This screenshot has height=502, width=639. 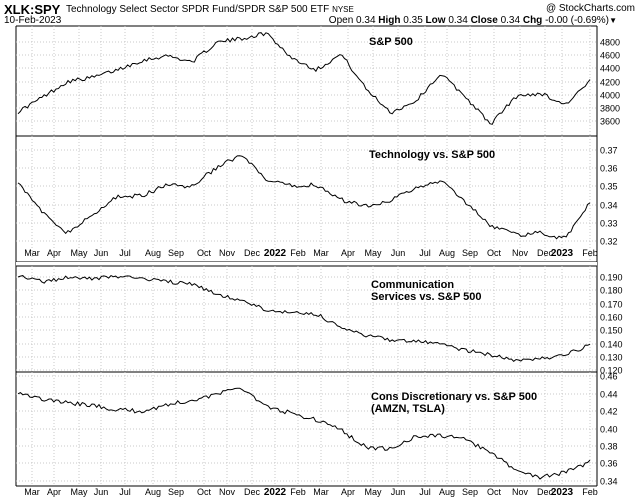 What do you see at coordinates (413, 20) in the screenshot?
I see `high-value: 0.35` at bounding box center [413, 20].